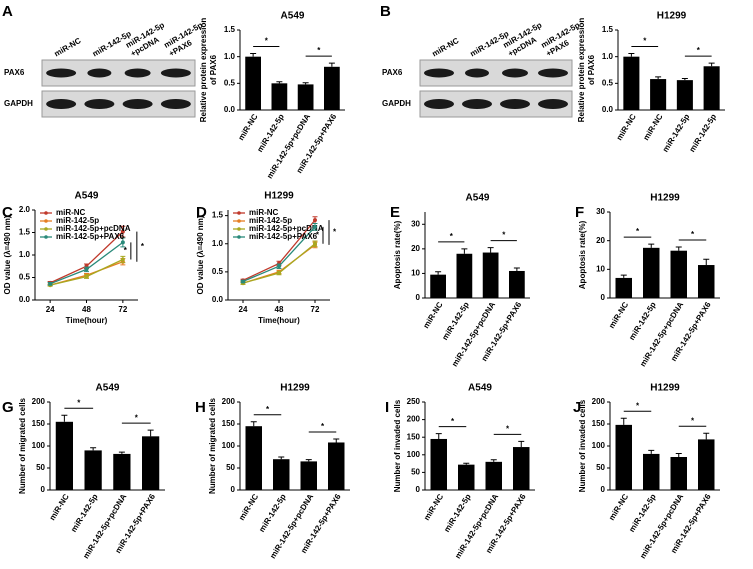 Image resolution: width=753 pixels, height=569 pixels. I want to click on y-axis-label: Relative protein expression, so click(581, 70).